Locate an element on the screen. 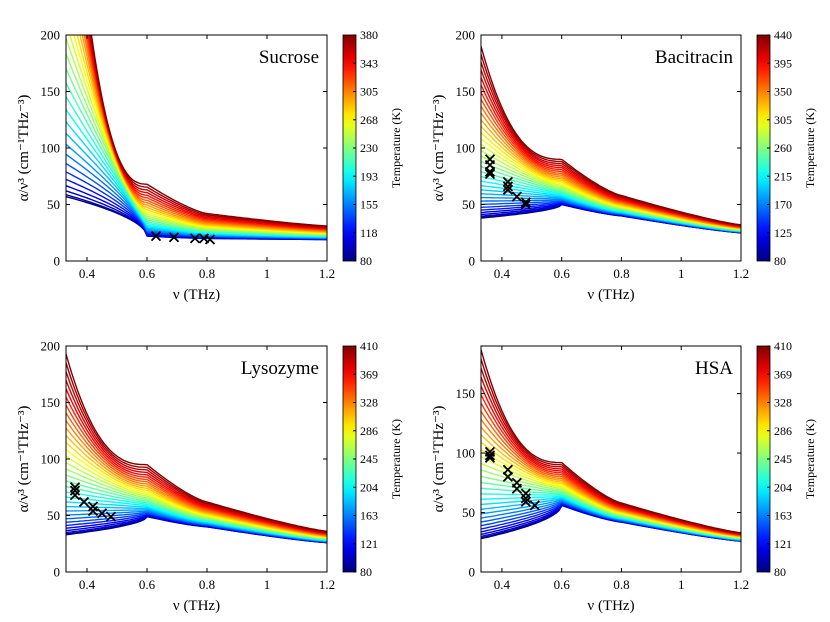  colorbar-tick-label: 343 is located at coordinates (369, 63).